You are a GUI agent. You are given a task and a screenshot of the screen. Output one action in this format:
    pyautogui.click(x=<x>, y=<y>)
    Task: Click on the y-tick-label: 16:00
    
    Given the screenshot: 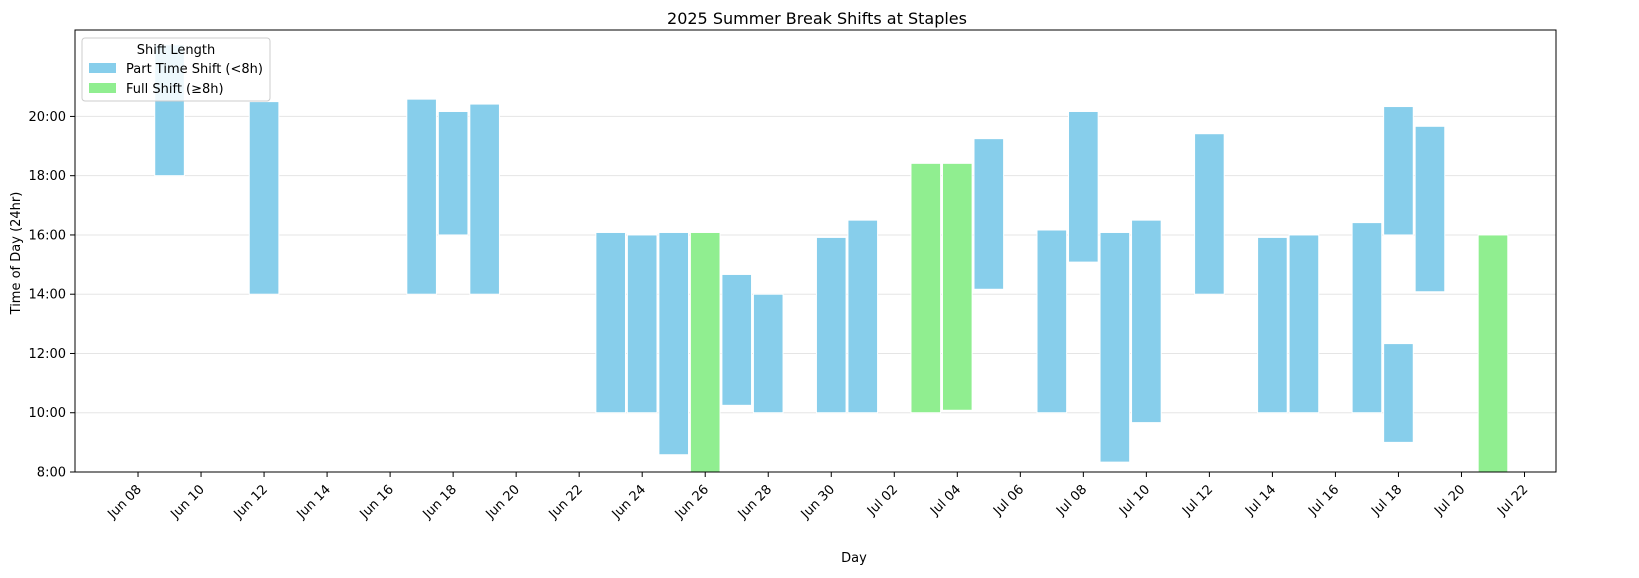 What is the action you would take?
    pyautogui.click(x=47, y=235)
    